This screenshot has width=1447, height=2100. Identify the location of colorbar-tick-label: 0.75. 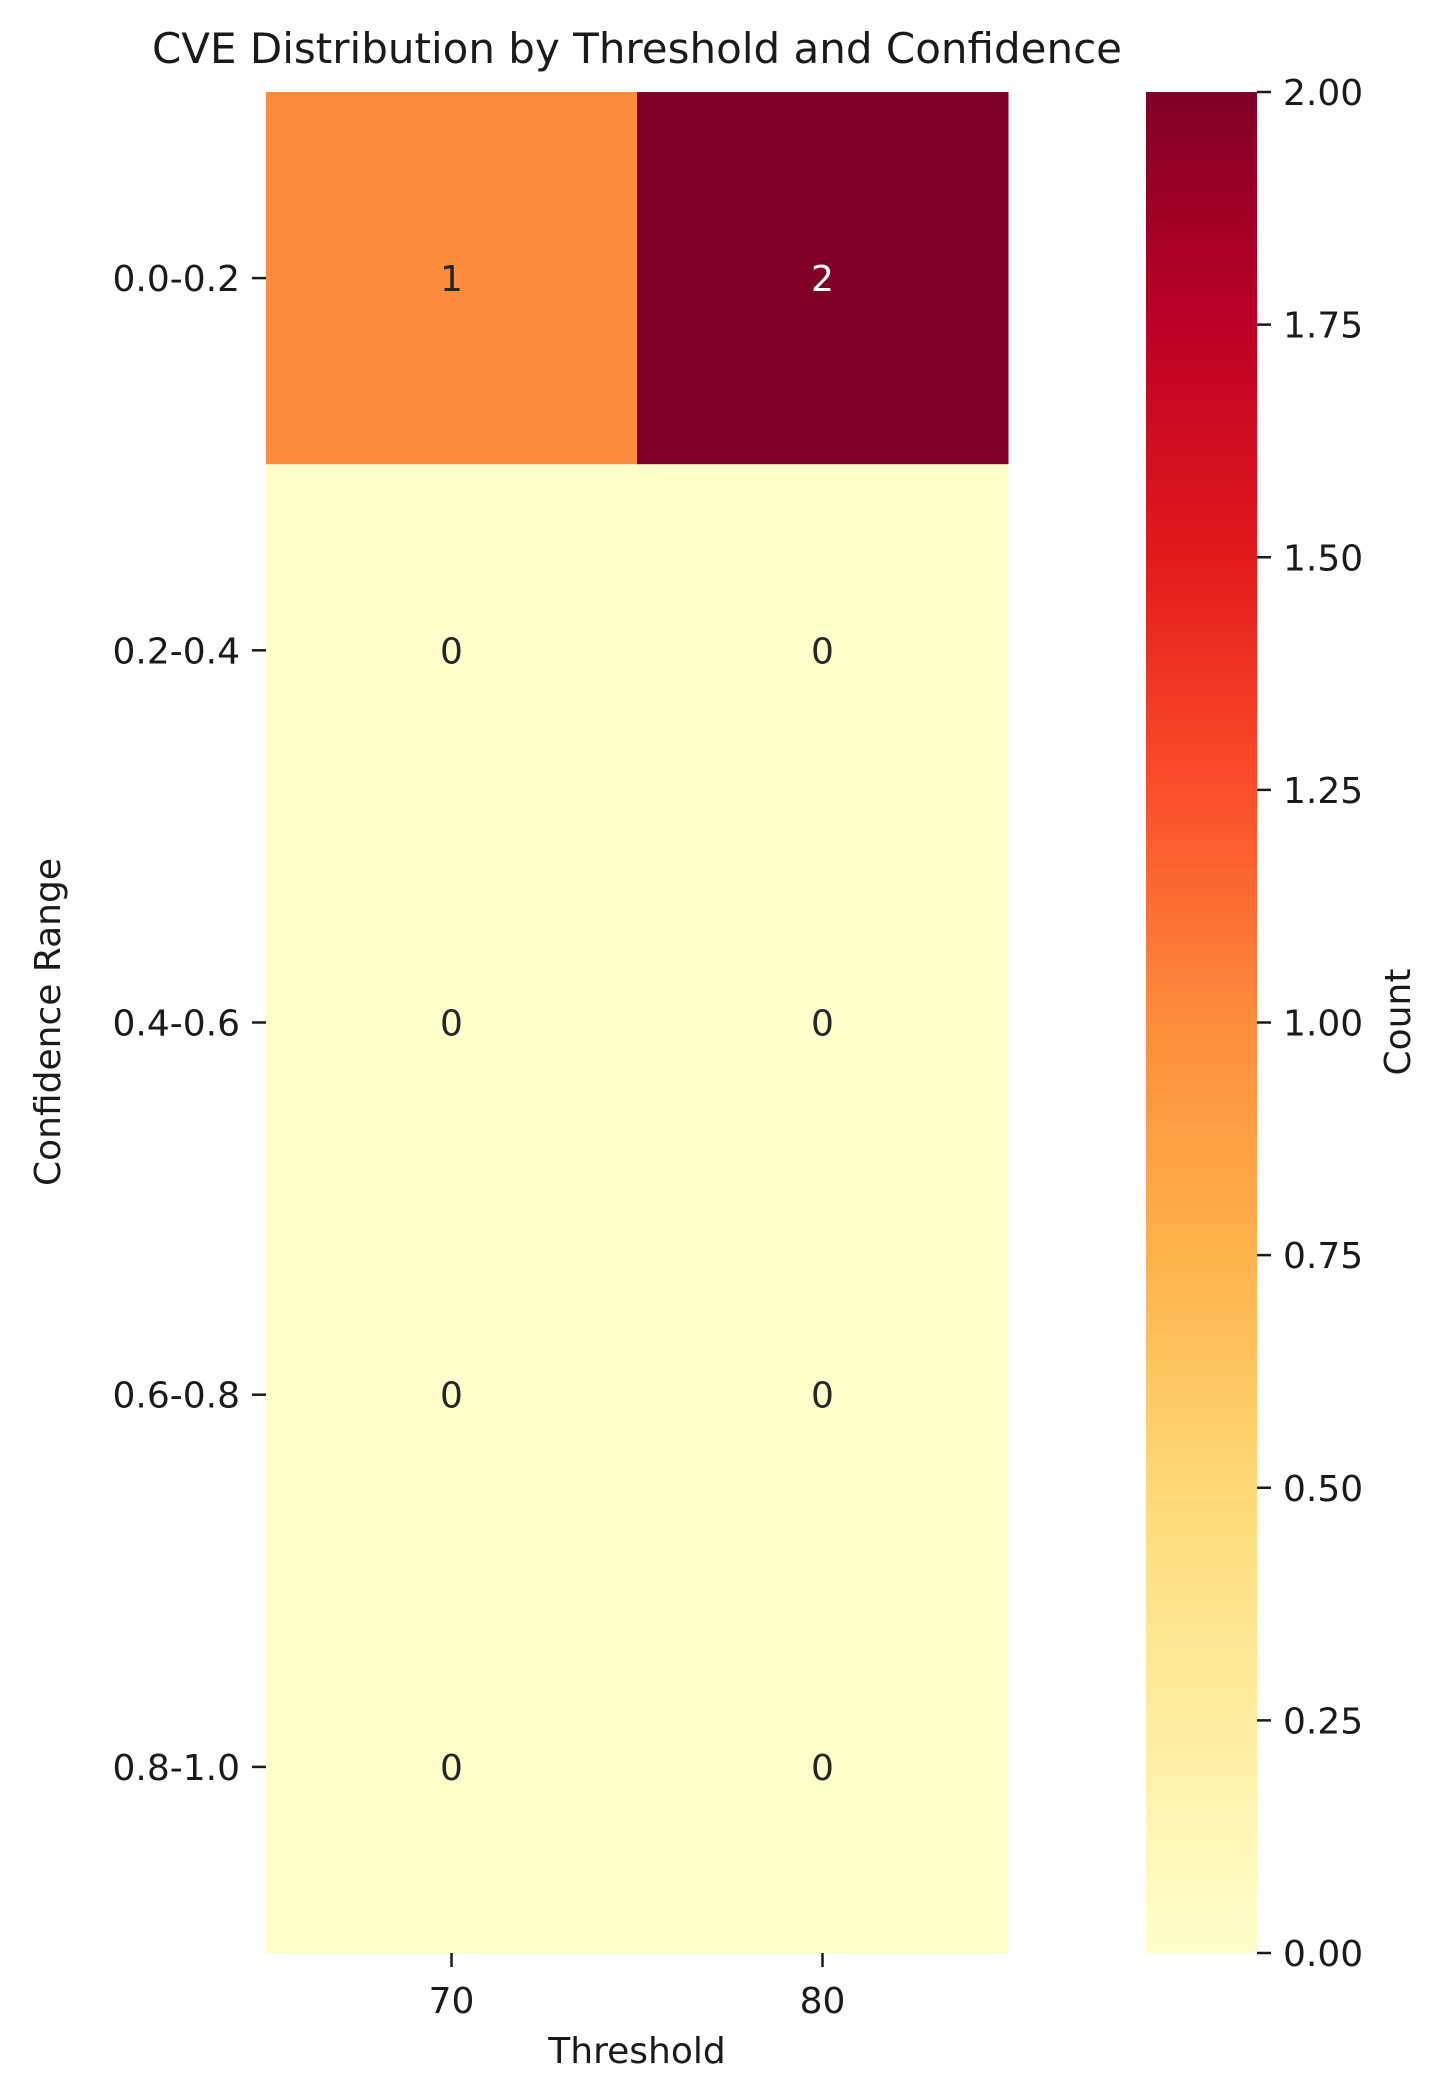
(1323, 1256).